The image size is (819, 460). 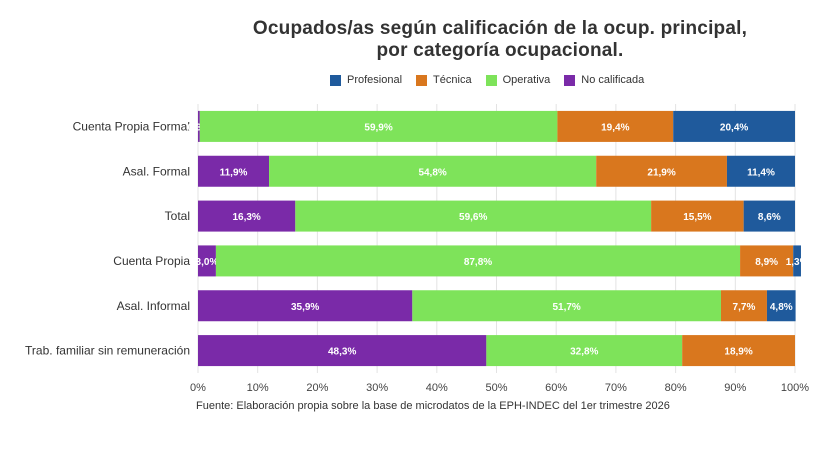 I want to click on data-label: 59,9%, so click(x=378, y=127).